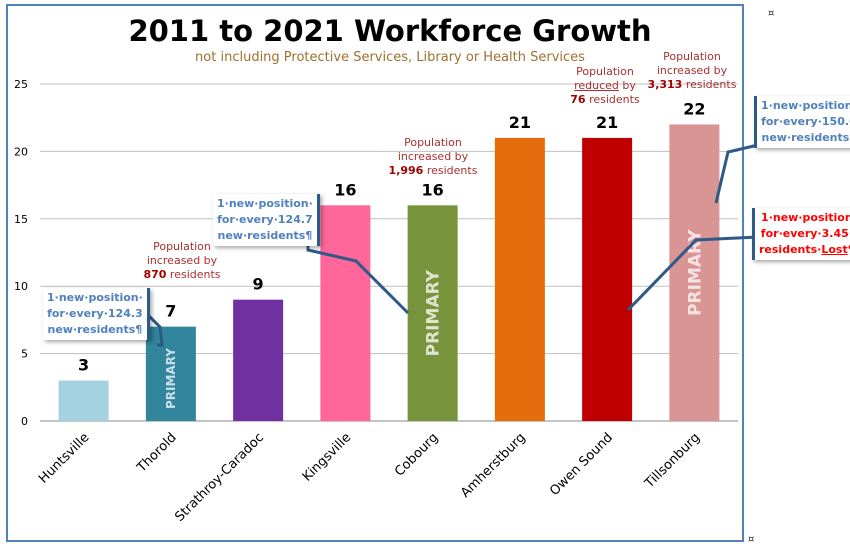 This screenshot has height=548, width=850. What do you see at coordinates (692, 70) in the screenshot?
I see `annotation-tillsonburg: Population increased by 3,313 residents` at bounding box center [692, 70].